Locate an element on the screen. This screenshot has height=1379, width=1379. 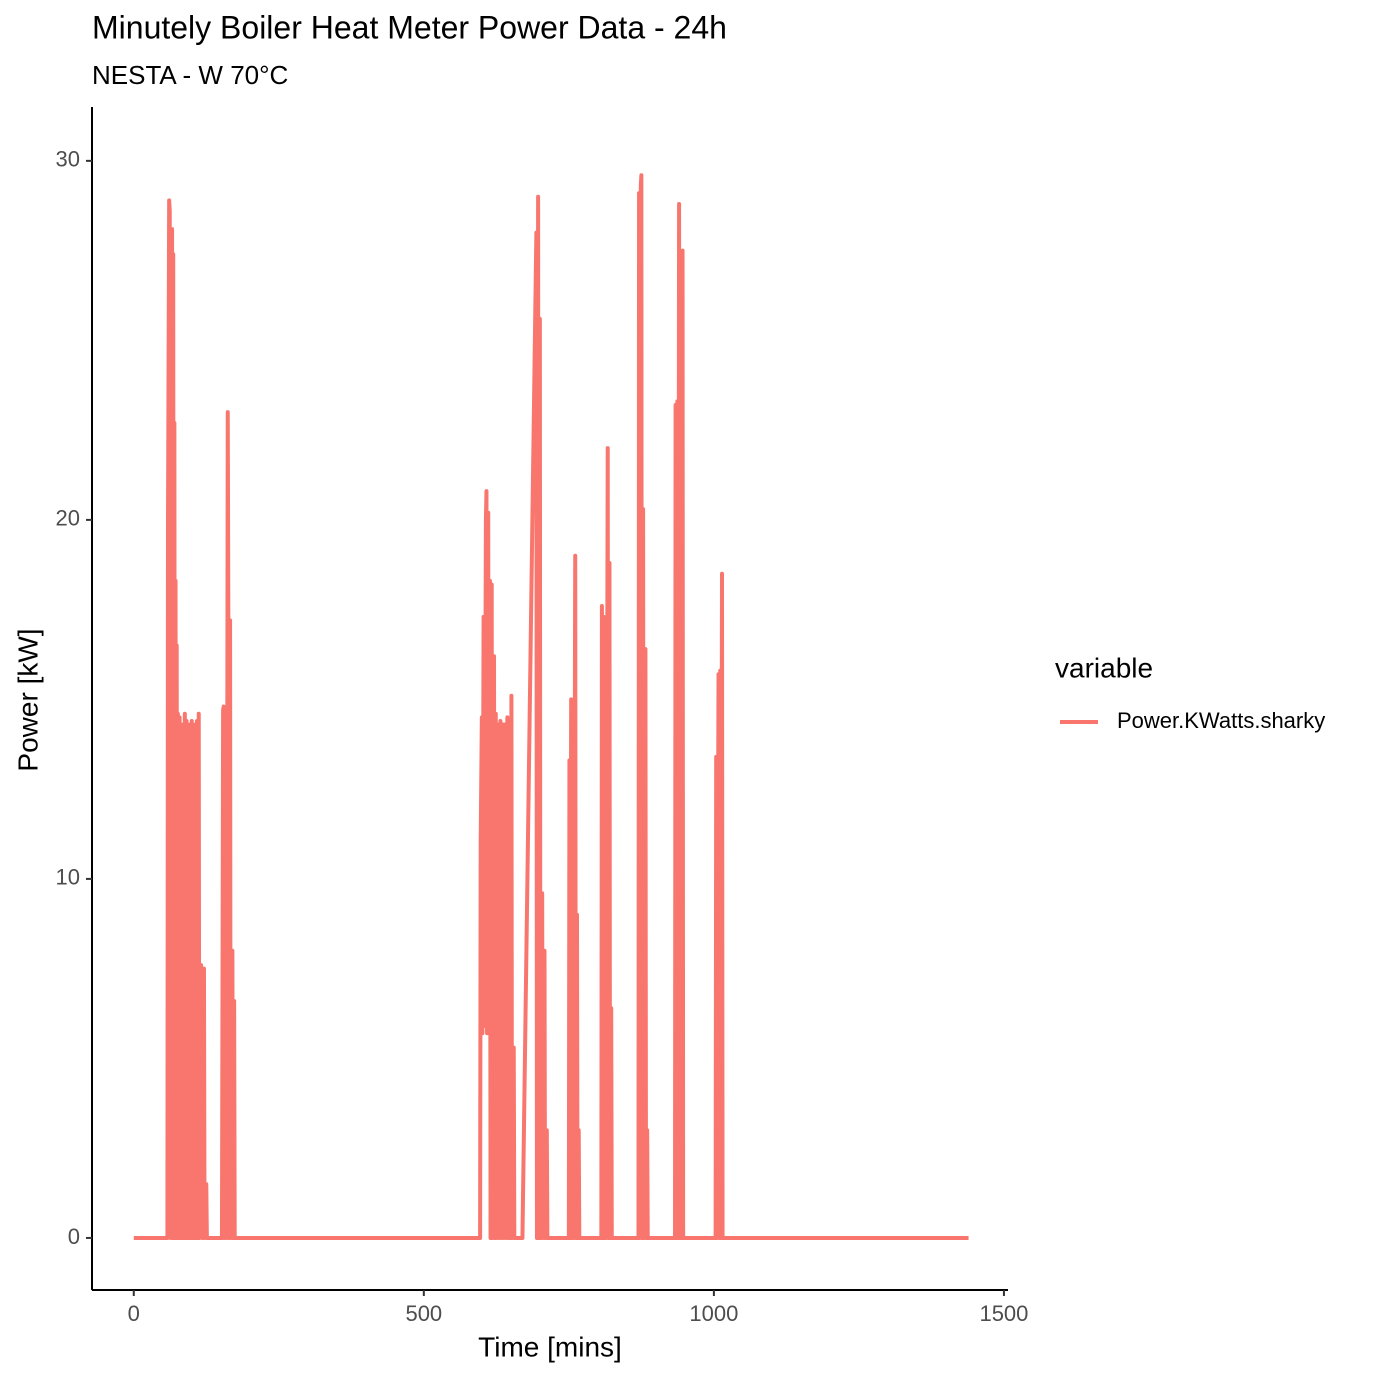
y-tick-label: 10 is located at coordinates (68, 877).